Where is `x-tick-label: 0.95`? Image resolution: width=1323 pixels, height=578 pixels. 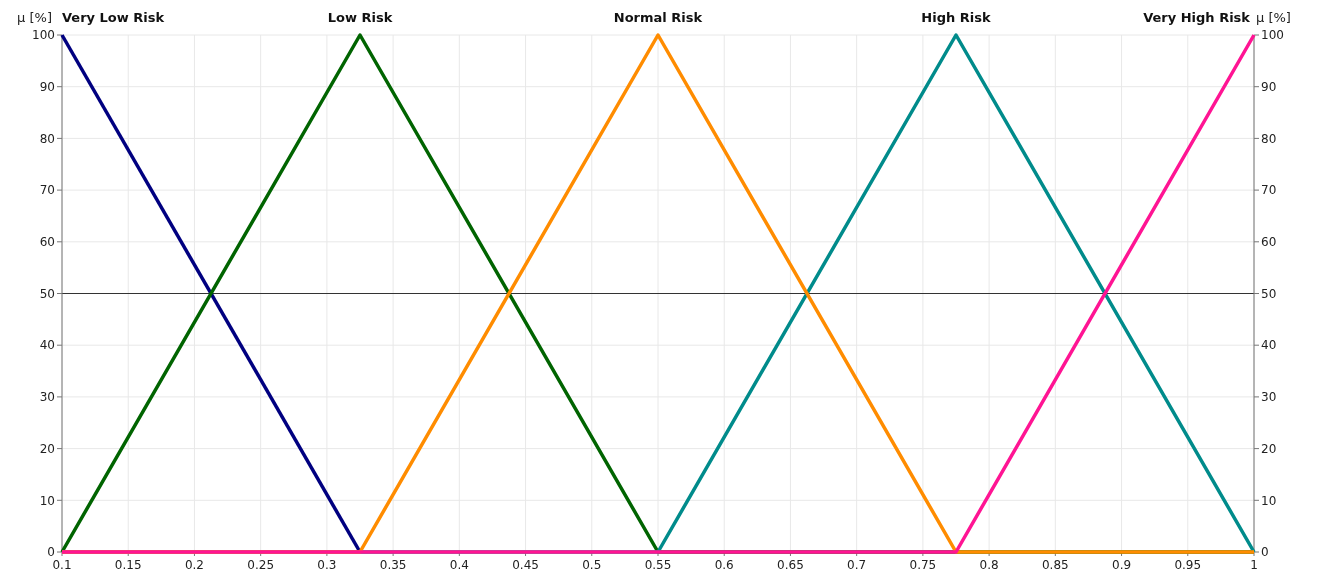
x-tick-label: 0.95 is located at coordinates (1188, 565).